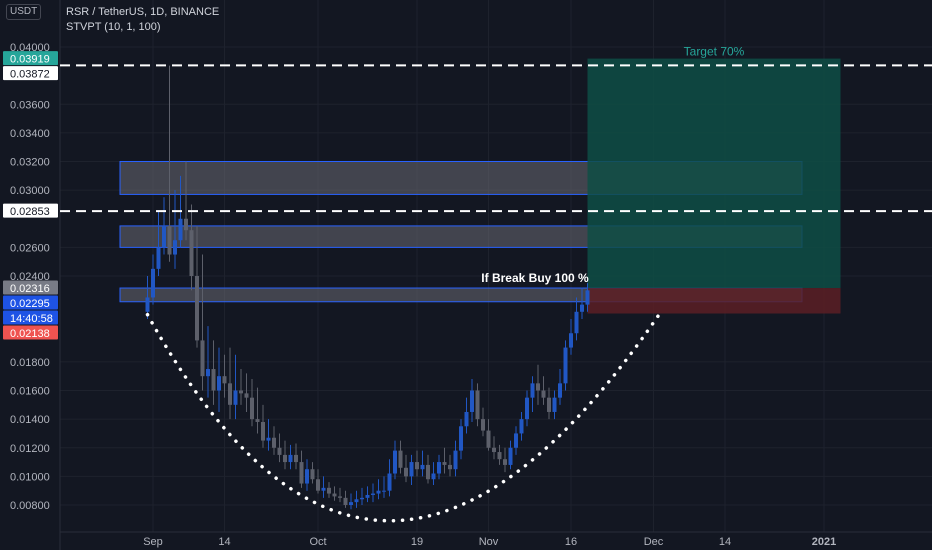 The image size is (932, 550). What do you see at coordinates (714, 52) in the screenshot?
I see `target-label: Target 70%` at bounding box center [714, 52].